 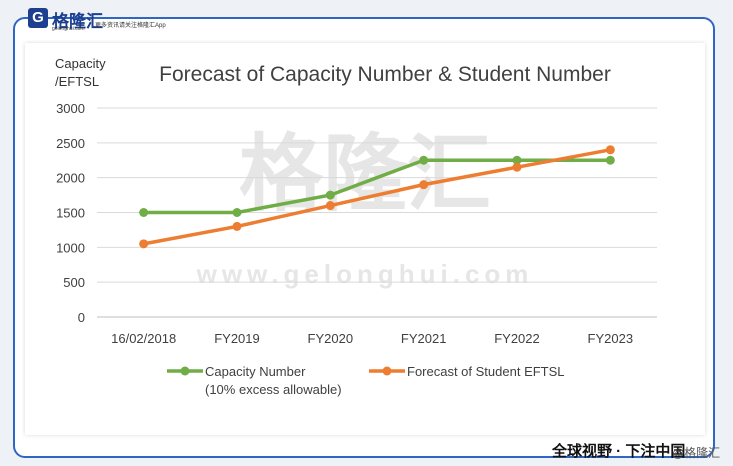 I want to click on x-tick-label: FY2021, so click(x=424, y=338).